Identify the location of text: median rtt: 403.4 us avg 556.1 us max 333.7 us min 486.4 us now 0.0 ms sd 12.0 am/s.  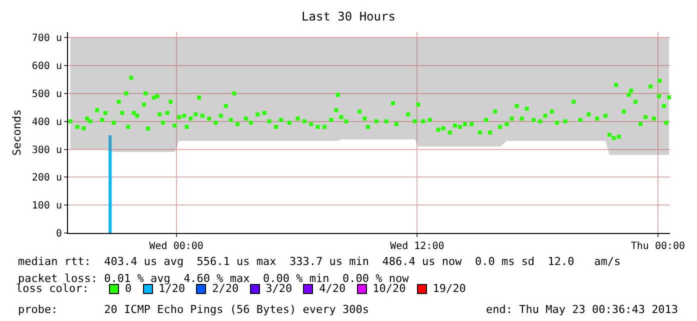
(319, 261).